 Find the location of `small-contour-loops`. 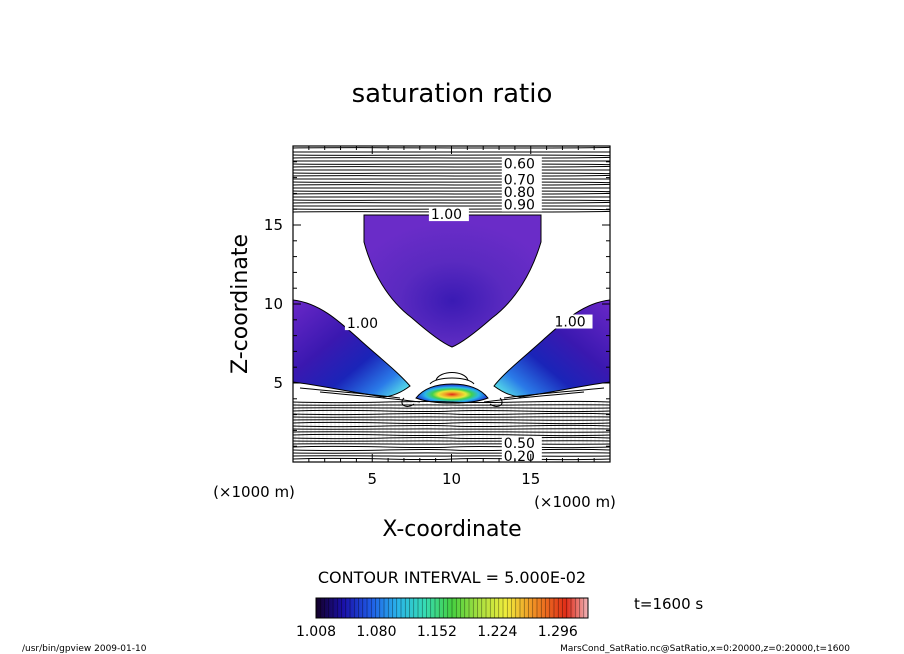

small-contour-loops is located at coordinates (452, 389).